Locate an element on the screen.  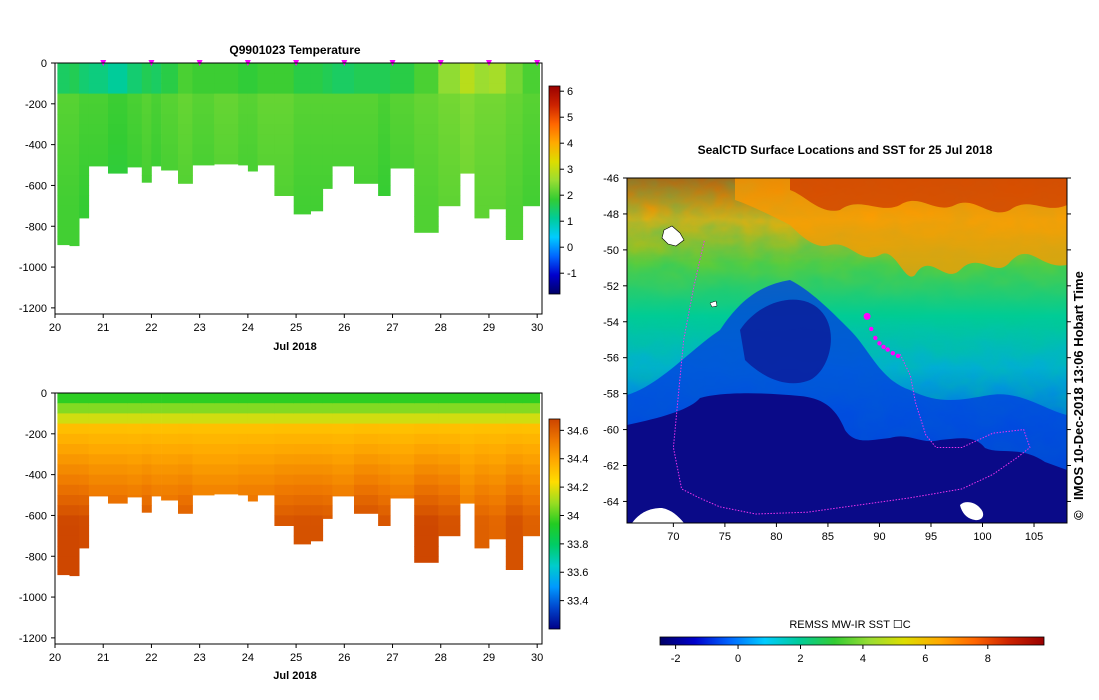
colorbar-tick-label: 0 is located at coordinates (570, 248).